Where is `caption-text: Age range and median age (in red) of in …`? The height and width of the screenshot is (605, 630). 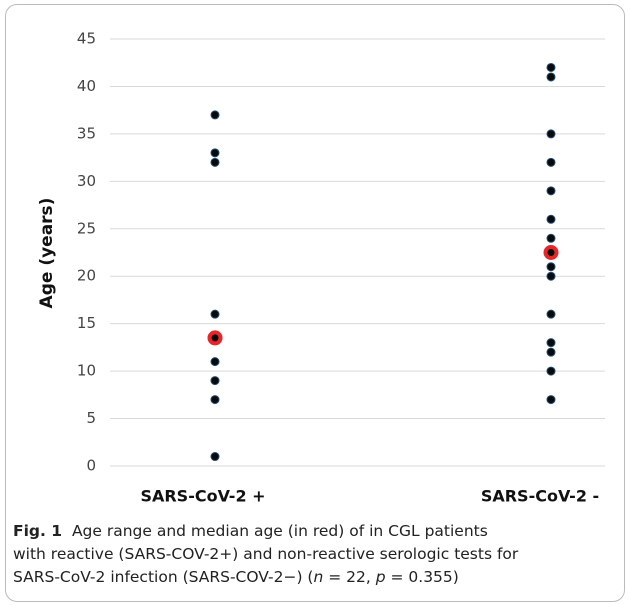
caption-text: Age range and median age (in red) of in … is located at coordinates (279, 531).